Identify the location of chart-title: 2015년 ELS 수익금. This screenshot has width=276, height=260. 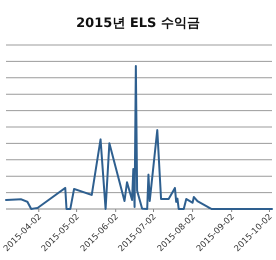
(138, 23).